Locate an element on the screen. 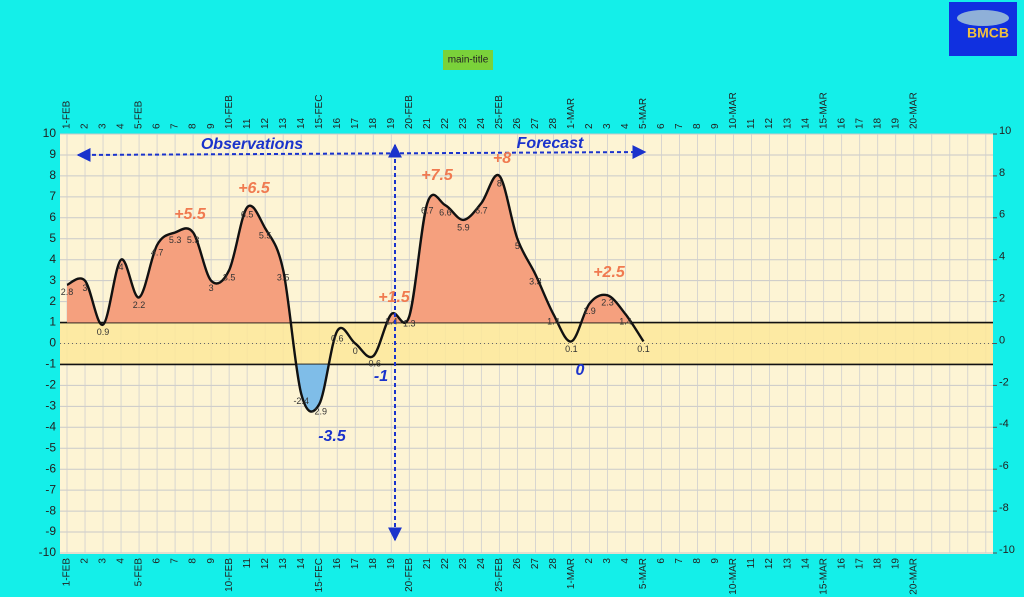 This screenshot has width=1024, height=597. data-label: 5.9 is located at coordinates (463, 227).